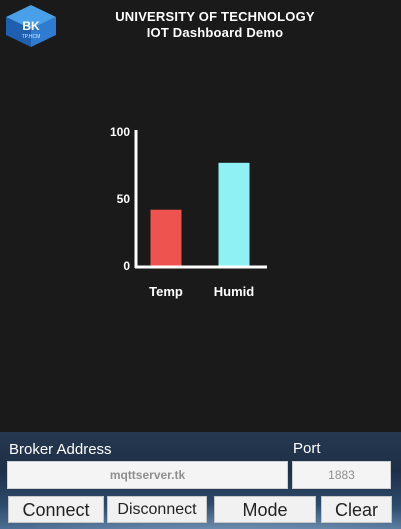 This screenshot has height=529, width=401. I want to click on x-category-label: Humid, so click(234, 291).